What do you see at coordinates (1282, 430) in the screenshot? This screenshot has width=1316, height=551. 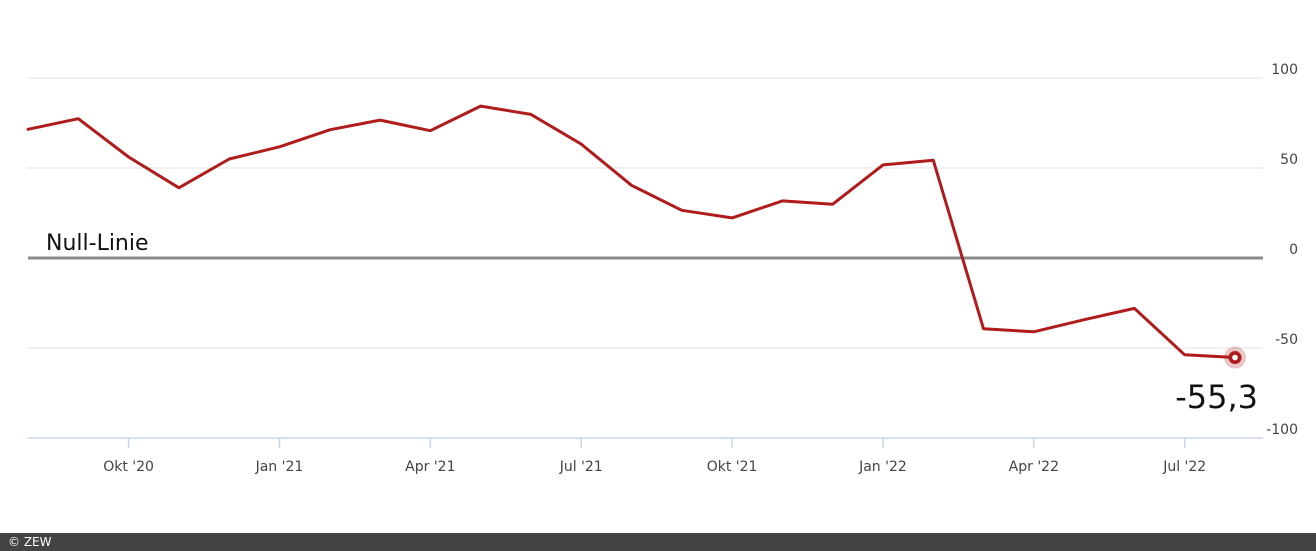 I see `y-tick-label: -100` at bounding box center [1282, 430].